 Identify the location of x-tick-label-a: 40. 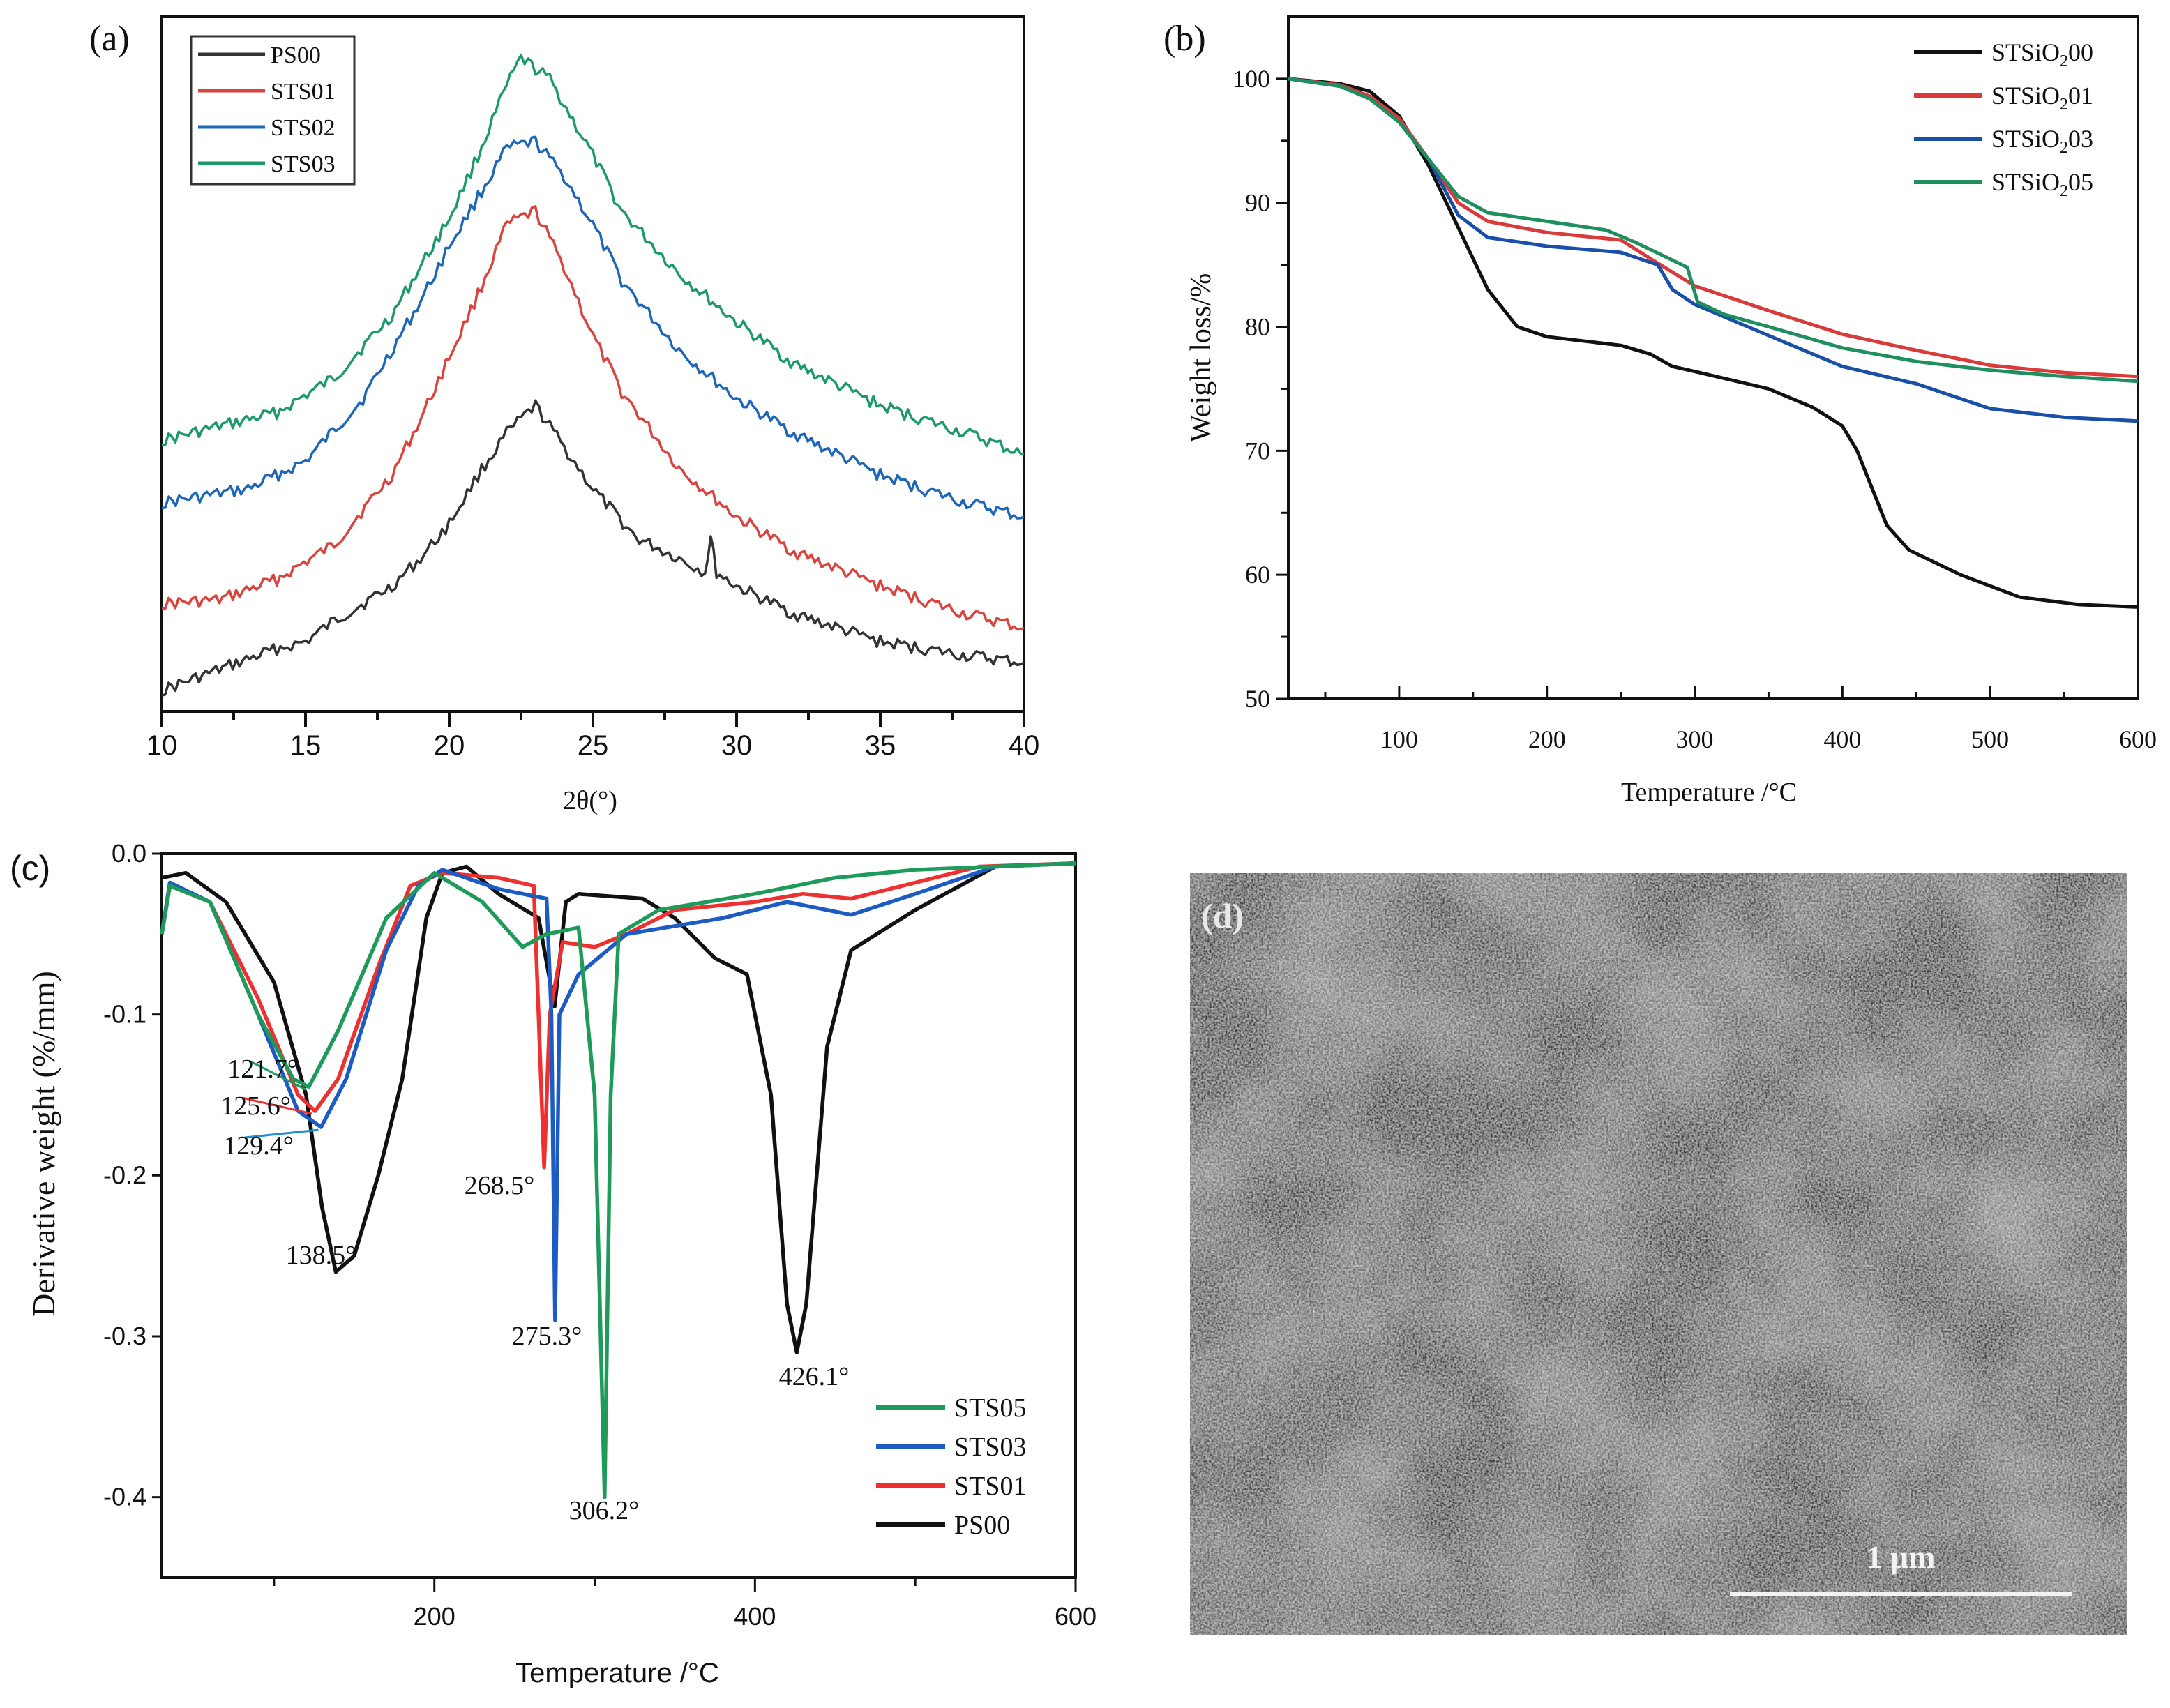
(1024, 745).